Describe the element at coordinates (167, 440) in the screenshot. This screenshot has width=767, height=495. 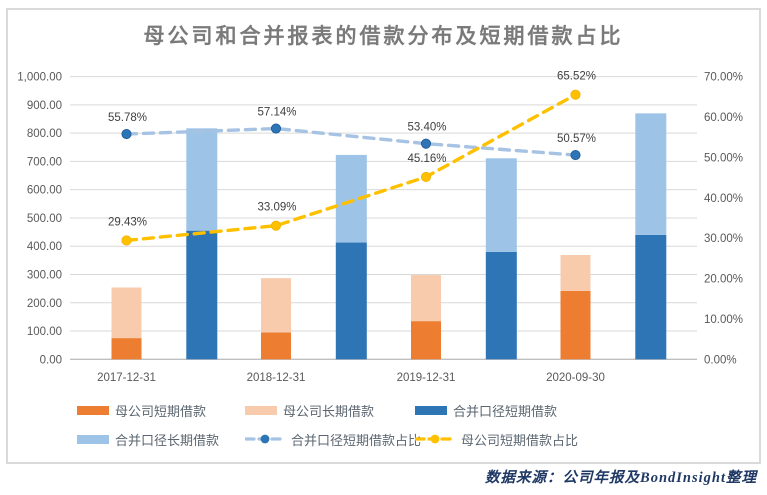
I see `legend-item-label: 合并口径长期借款` at that location.